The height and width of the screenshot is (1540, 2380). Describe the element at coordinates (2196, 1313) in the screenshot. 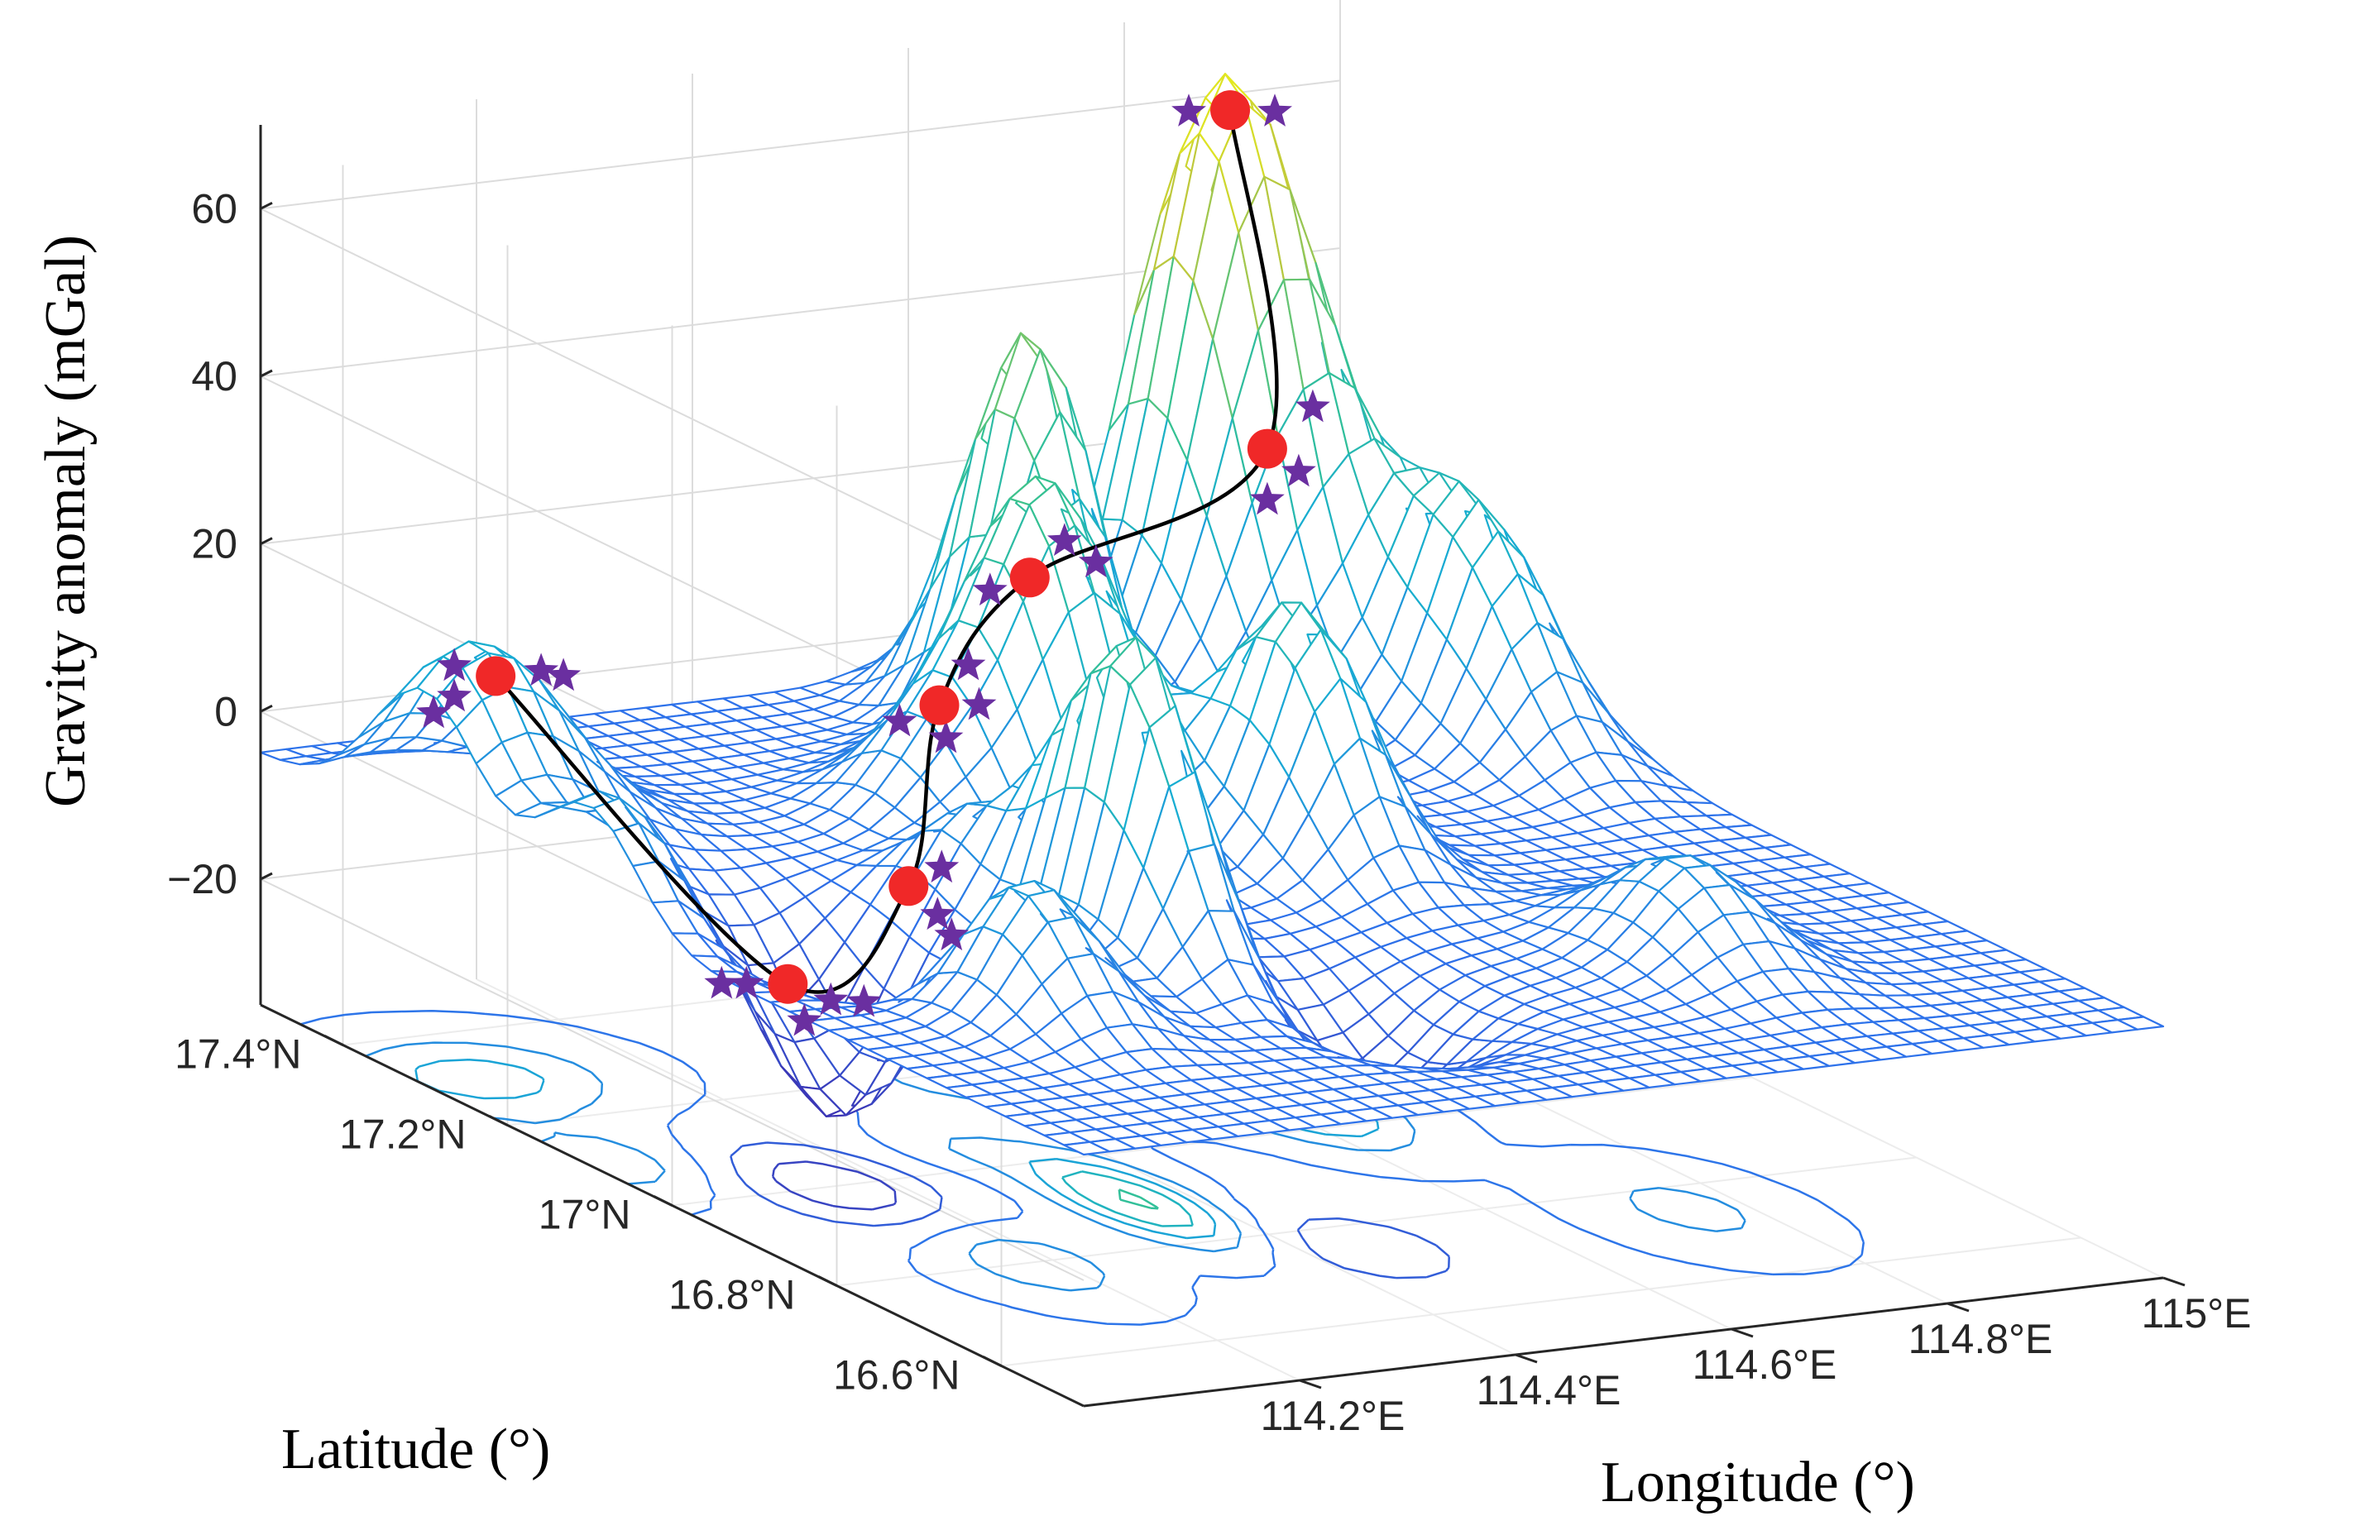

I see `longitude-tick-label: 115°E` at that location.